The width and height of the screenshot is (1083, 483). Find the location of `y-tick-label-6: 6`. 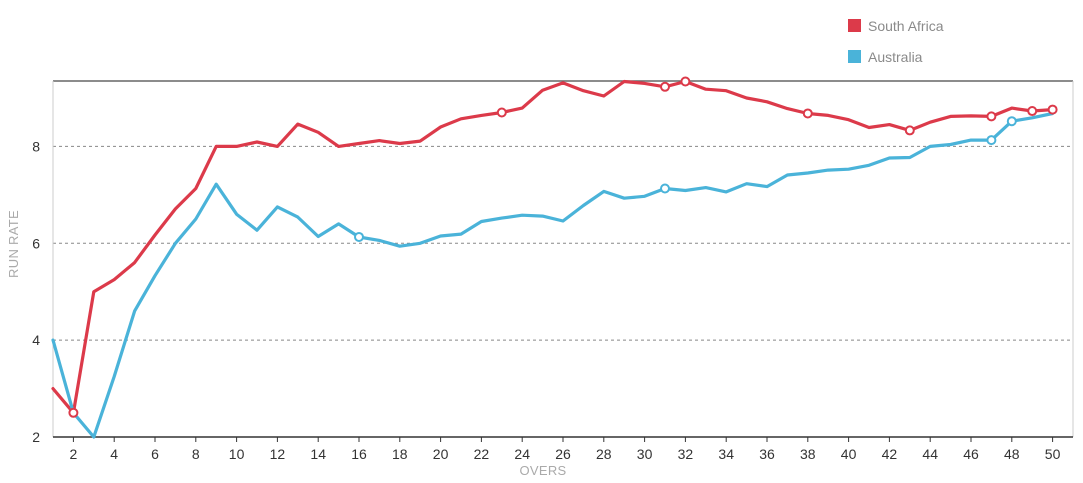

y-tick-label-6: 6 is located at coordinates (36, 243).